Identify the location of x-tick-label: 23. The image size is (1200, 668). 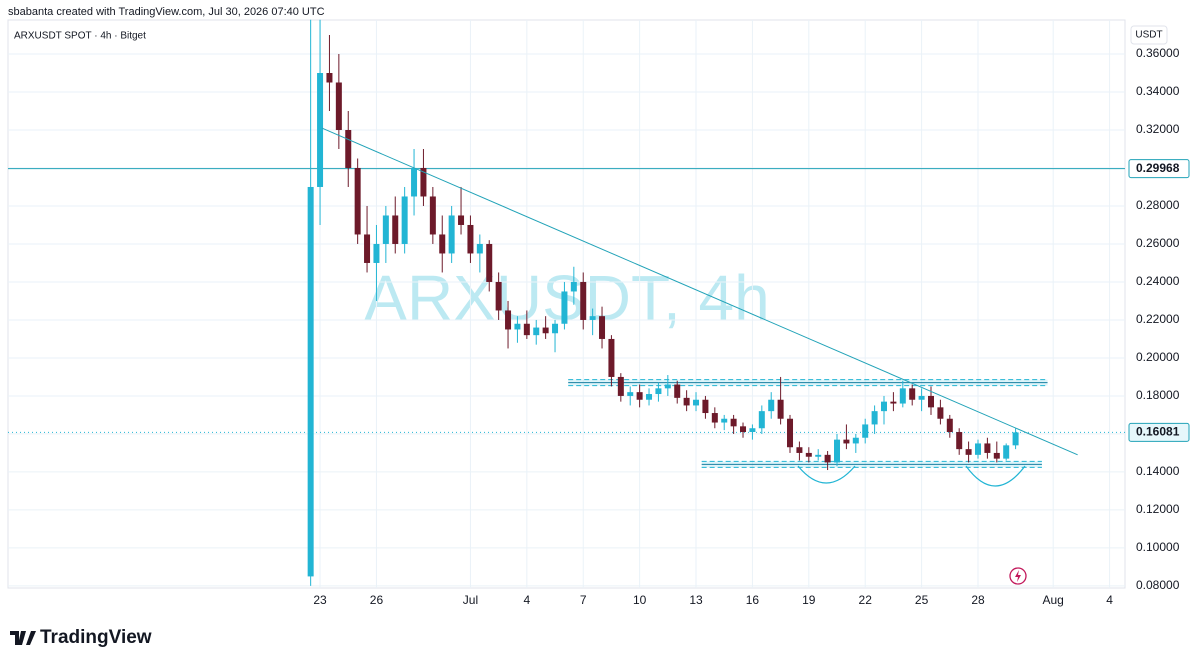
(320, 600).